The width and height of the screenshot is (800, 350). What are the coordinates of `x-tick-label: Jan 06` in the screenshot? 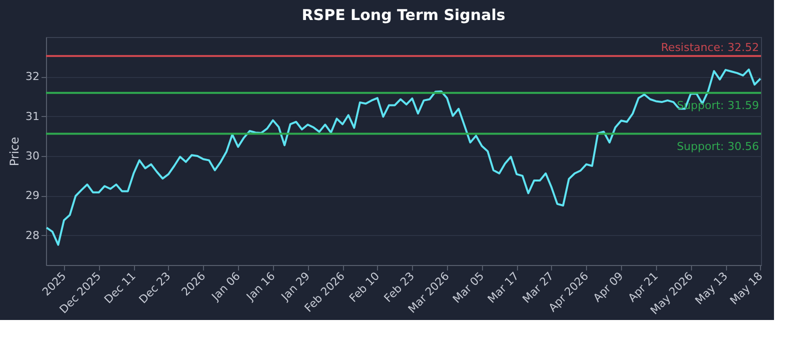 It's located at (225, 287).